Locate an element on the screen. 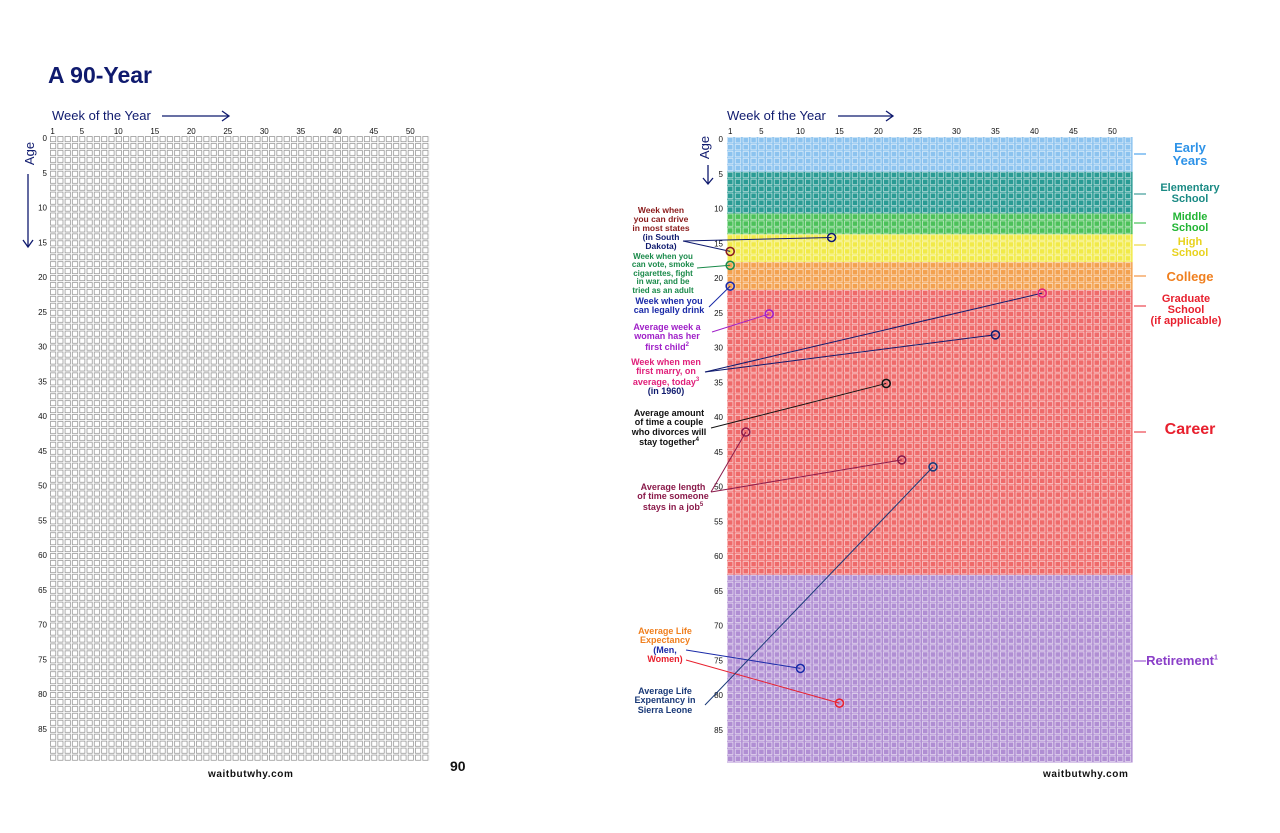  stage-label-line: Career is located at coordinates (1190, 429).